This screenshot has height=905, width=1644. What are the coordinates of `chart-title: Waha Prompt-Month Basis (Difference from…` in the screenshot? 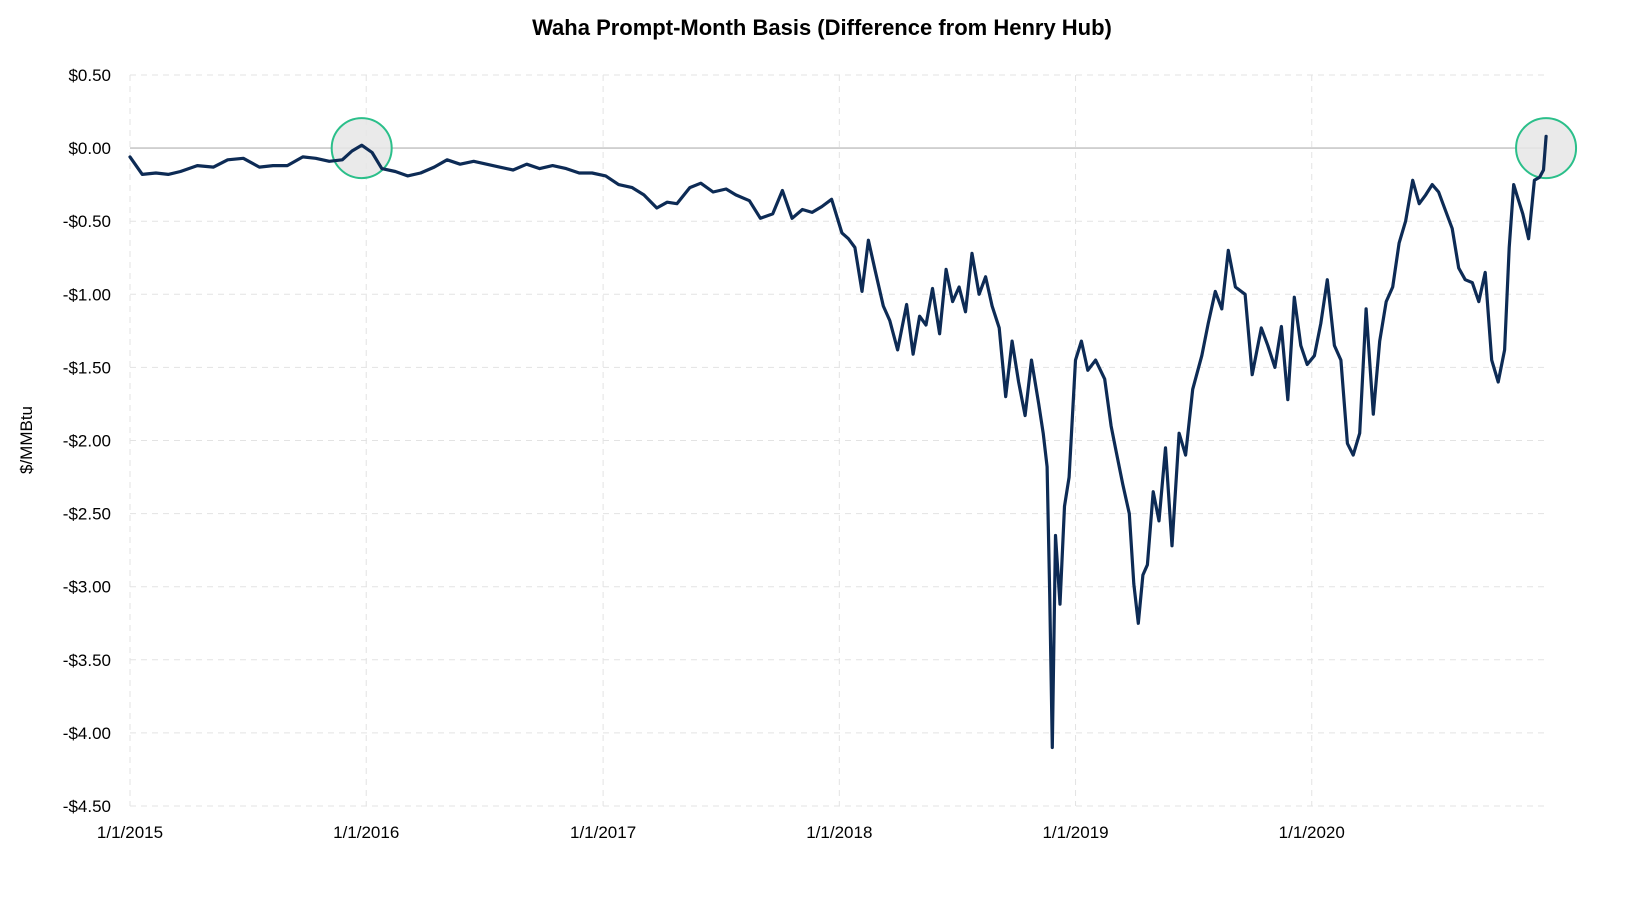 It's located at (822, 27).